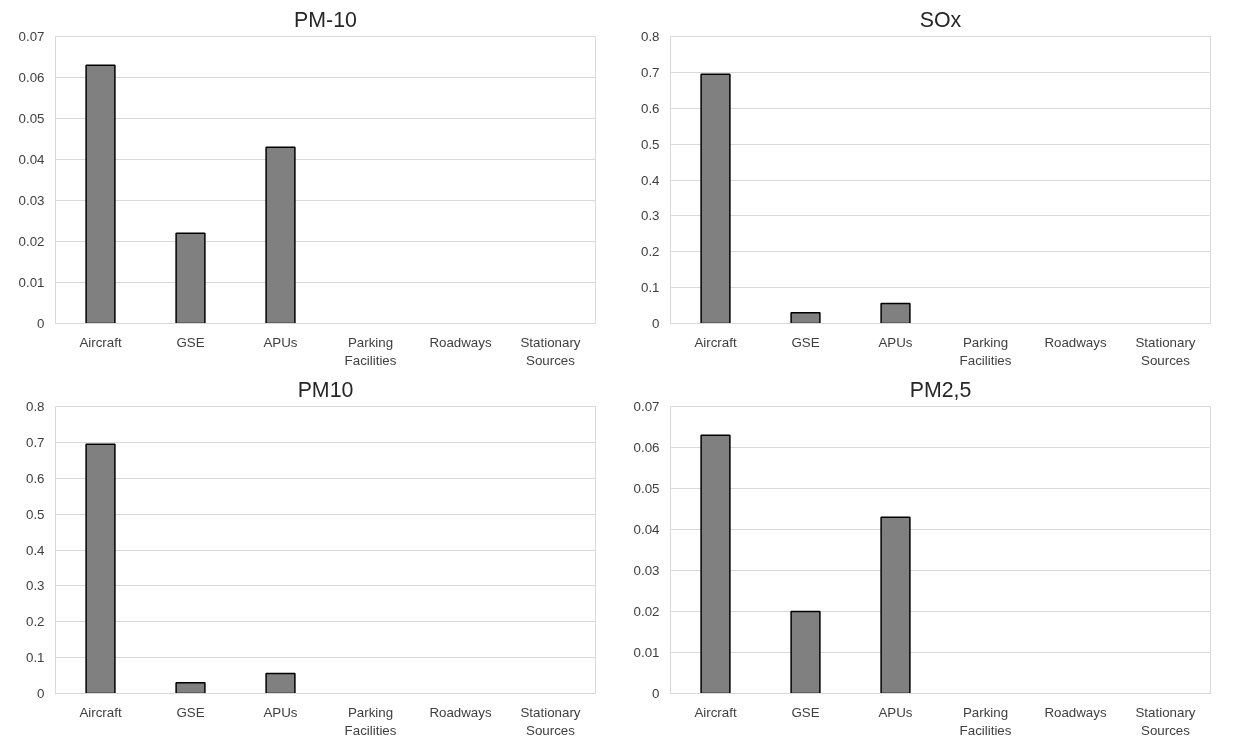 Image resolution: width=1250 pixels, height=747 pixels. I want to click on chart-title: SOx, so click(940, 19).